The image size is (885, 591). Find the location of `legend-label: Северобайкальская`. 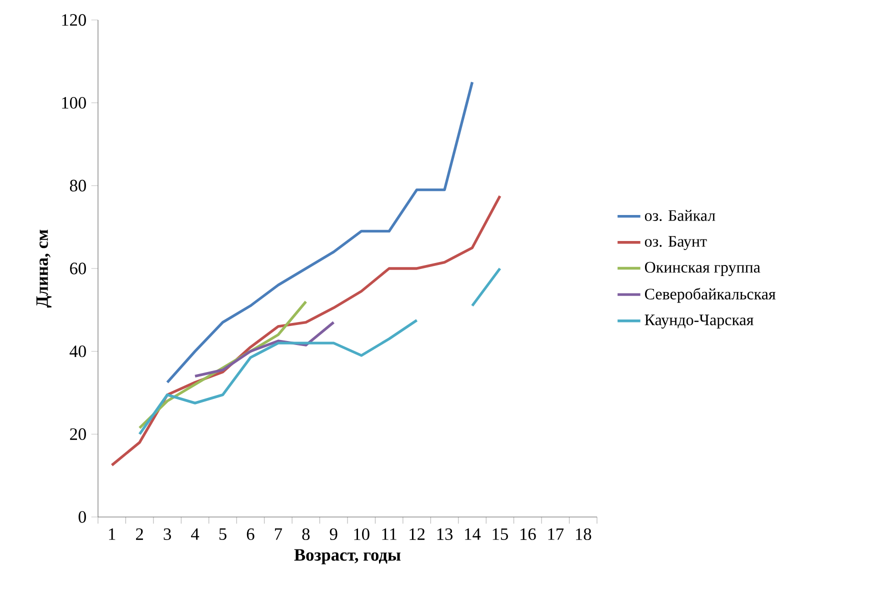

legend-label: Северобайкальская is located at coordinates (710, 295).